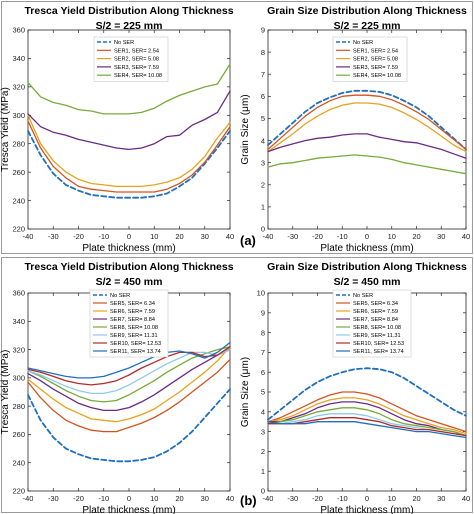  I want to click on b-yield-ytick-label: 260, so click(18, 434).